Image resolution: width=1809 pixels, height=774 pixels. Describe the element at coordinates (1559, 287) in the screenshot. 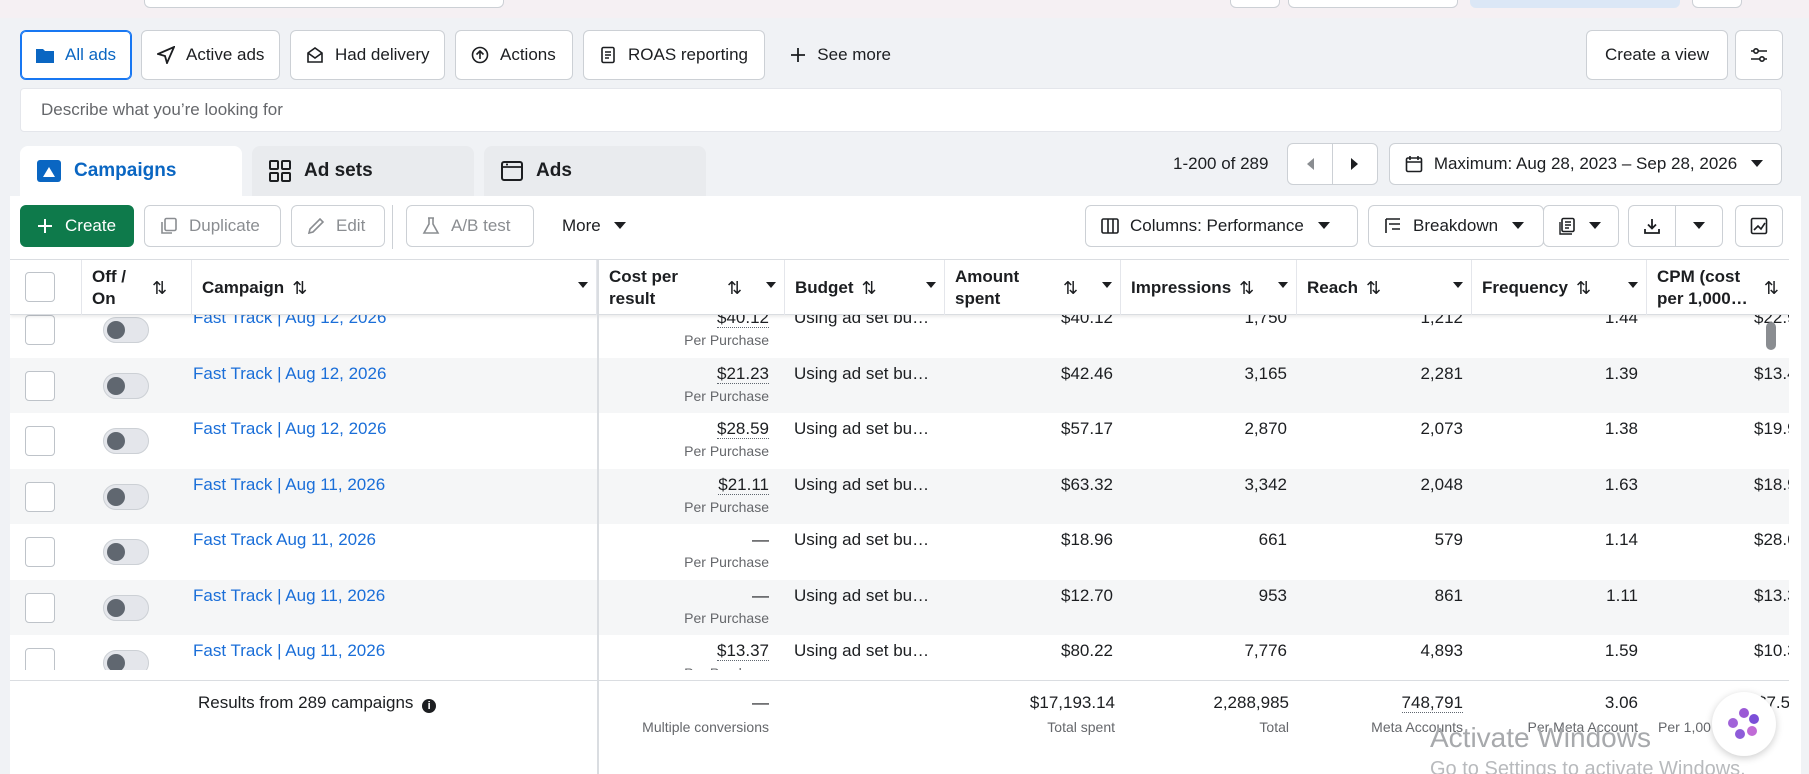

I see `header-frequency: Frequency ⇅` at that location.